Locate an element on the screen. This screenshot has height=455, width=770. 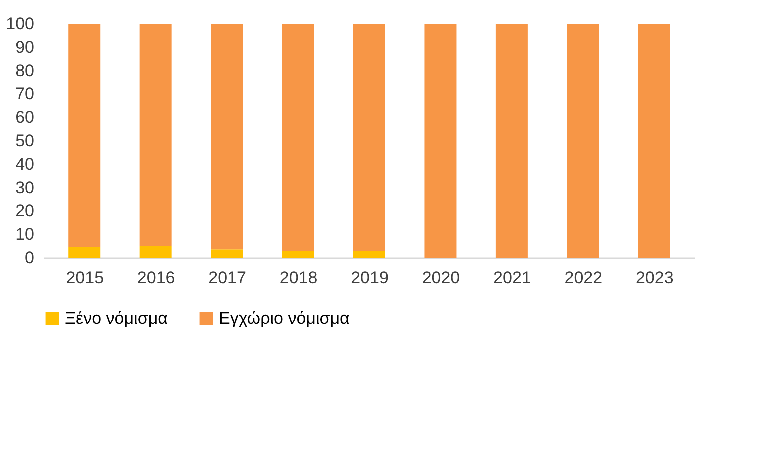
x-tick-label: 2019 is located at coordinates (370, 278).